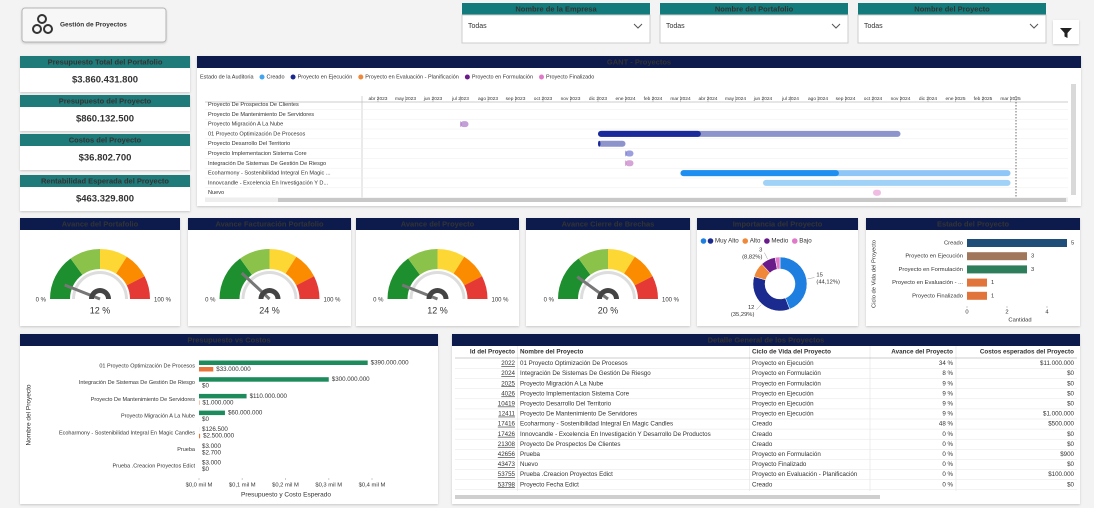 The width and height of the screenshot is (1094, 508). Describe the element at coordinates (328, 486) in the screenshot. I see `x-tick-label: $0,3 mil M` at that location.